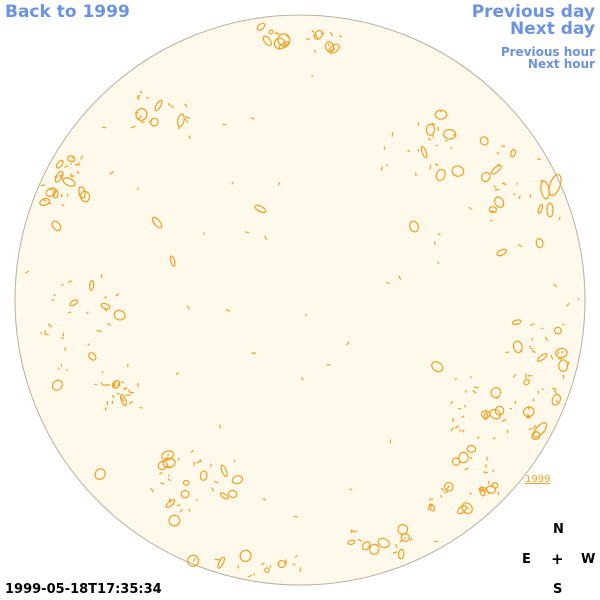 This screenshot has height=600, width=600. I want to click on next-hour-link: Next hour, so click(561, 64).